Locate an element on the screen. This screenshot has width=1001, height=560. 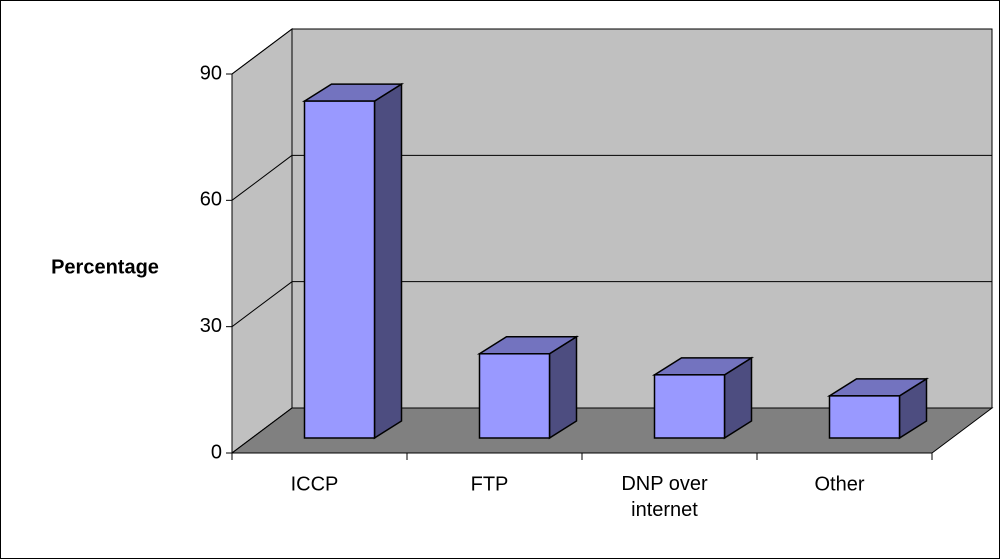
y-tick-label: 30 is located at coordinates (211, 326).